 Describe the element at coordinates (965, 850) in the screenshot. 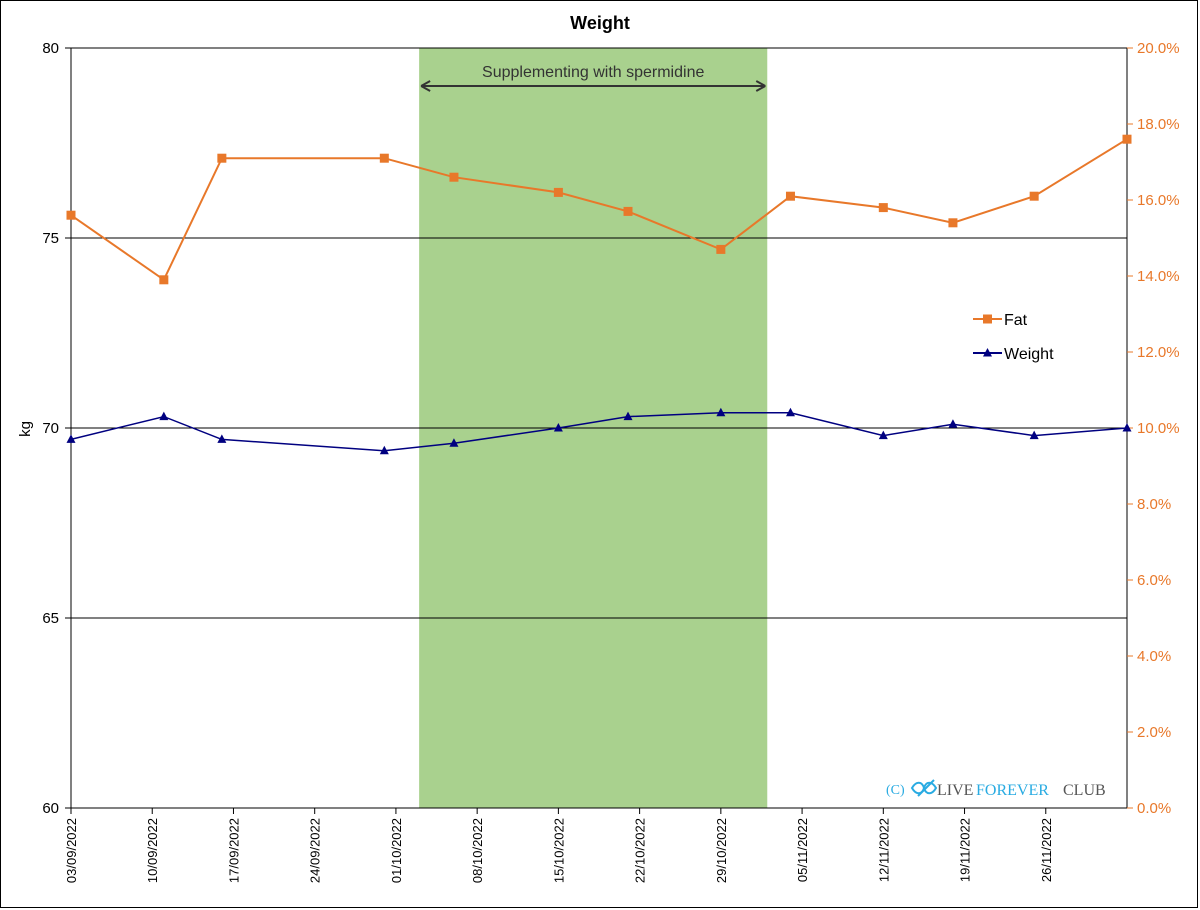

I see `x-tick-label-11: 19/11/2022` at that location.